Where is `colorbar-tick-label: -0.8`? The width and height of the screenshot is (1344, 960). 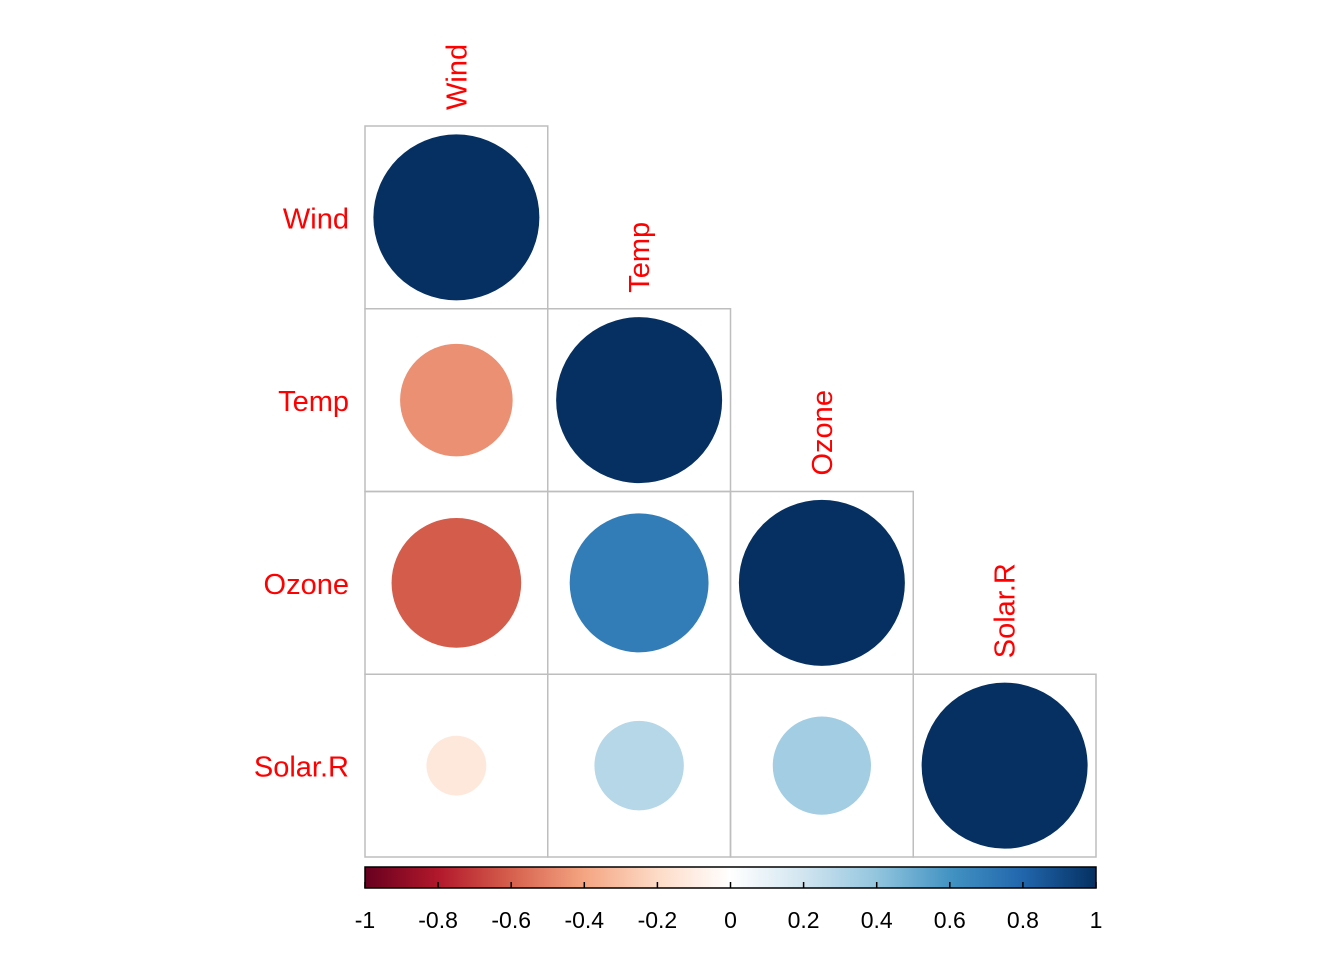
colorbar-tick-label: -0.8 is located at coordinates (438, 920).